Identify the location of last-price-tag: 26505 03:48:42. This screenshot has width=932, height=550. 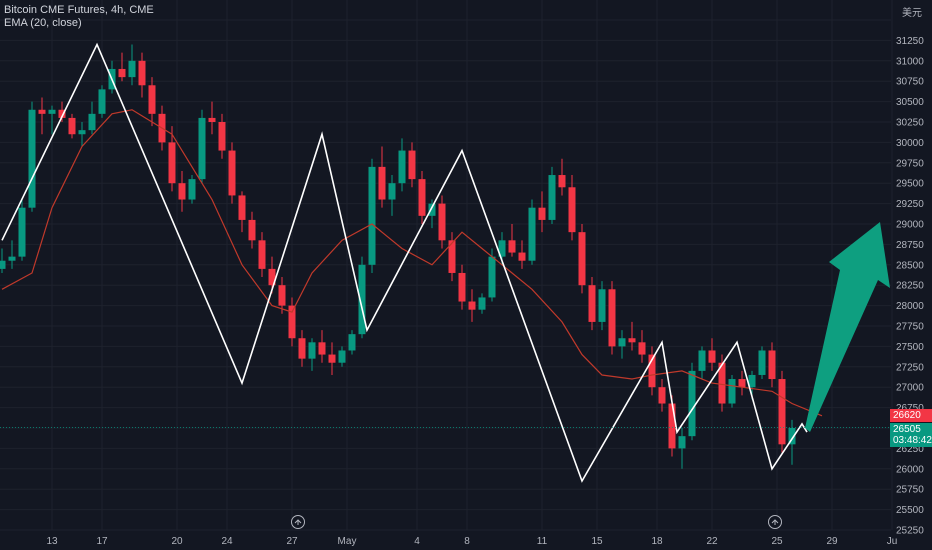
(911, 435).